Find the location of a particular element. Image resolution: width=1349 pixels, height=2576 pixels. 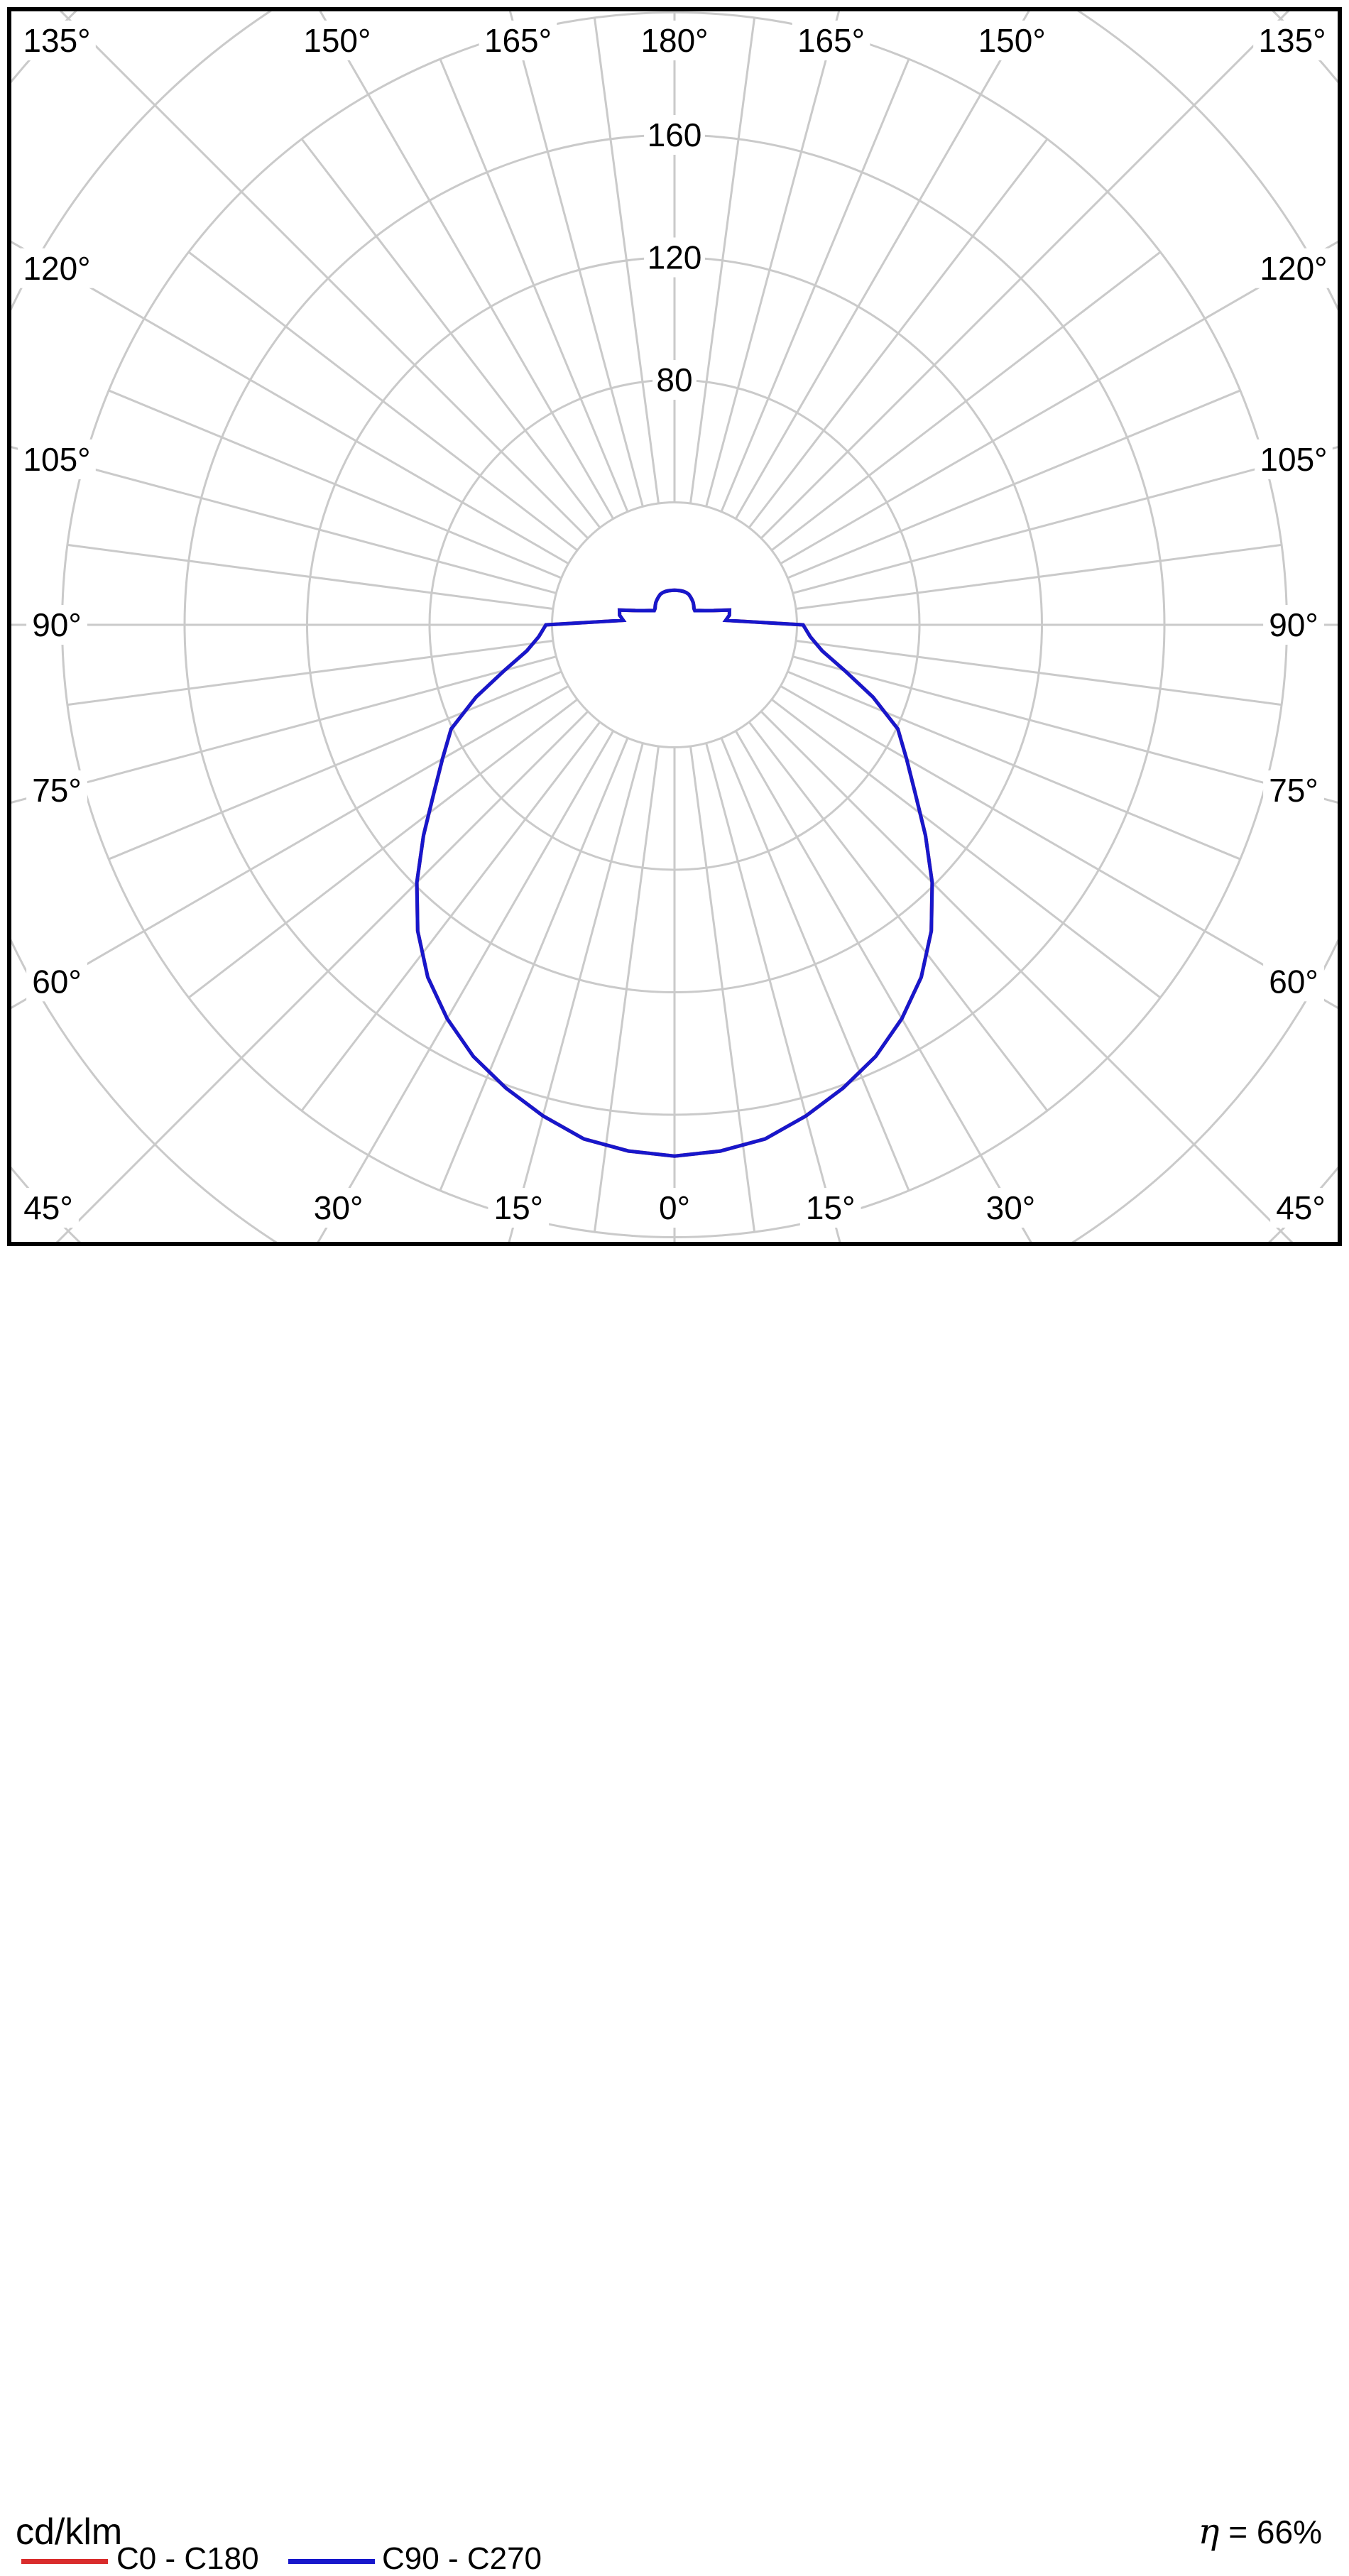

angle-label-15-right: 15° is located at coordinates (831, 1207).